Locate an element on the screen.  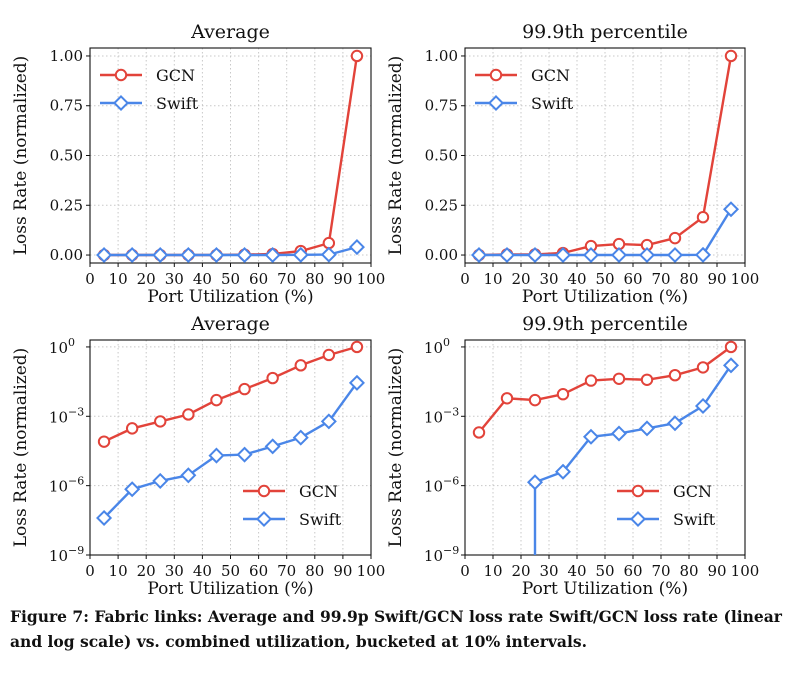
y-tick-label: 0.00 is located at coordinates (66, 255).